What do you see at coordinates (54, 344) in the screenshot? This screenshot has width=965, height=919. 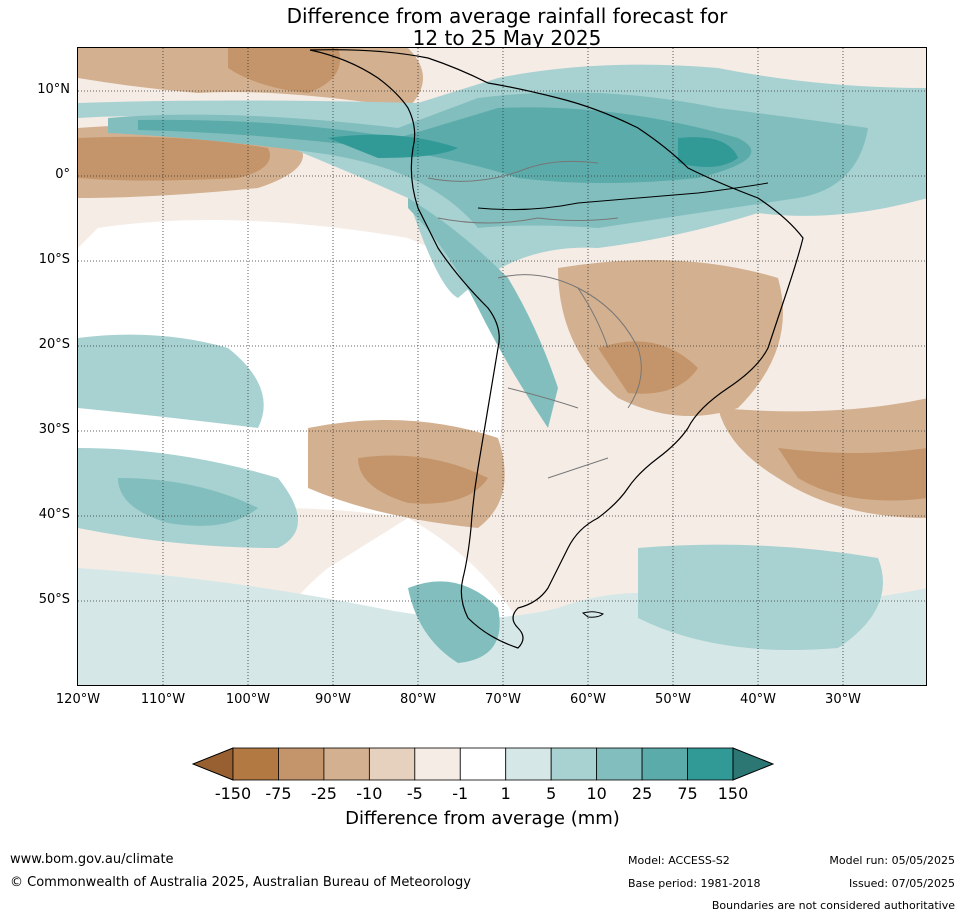 I see `lat-label-20s: 20°S` at bounding box center [54, 344].